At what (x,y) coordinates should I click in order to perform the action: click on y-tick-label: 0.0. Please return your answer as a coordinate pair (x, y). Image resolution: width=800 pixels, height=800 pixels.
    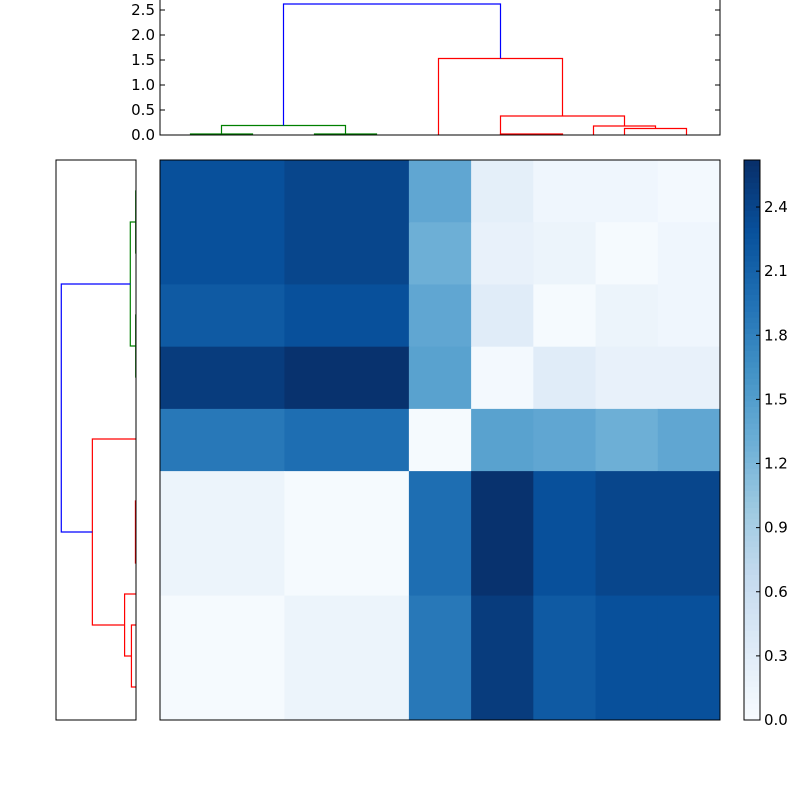
    Looking at the image, I should click on (143, 135).